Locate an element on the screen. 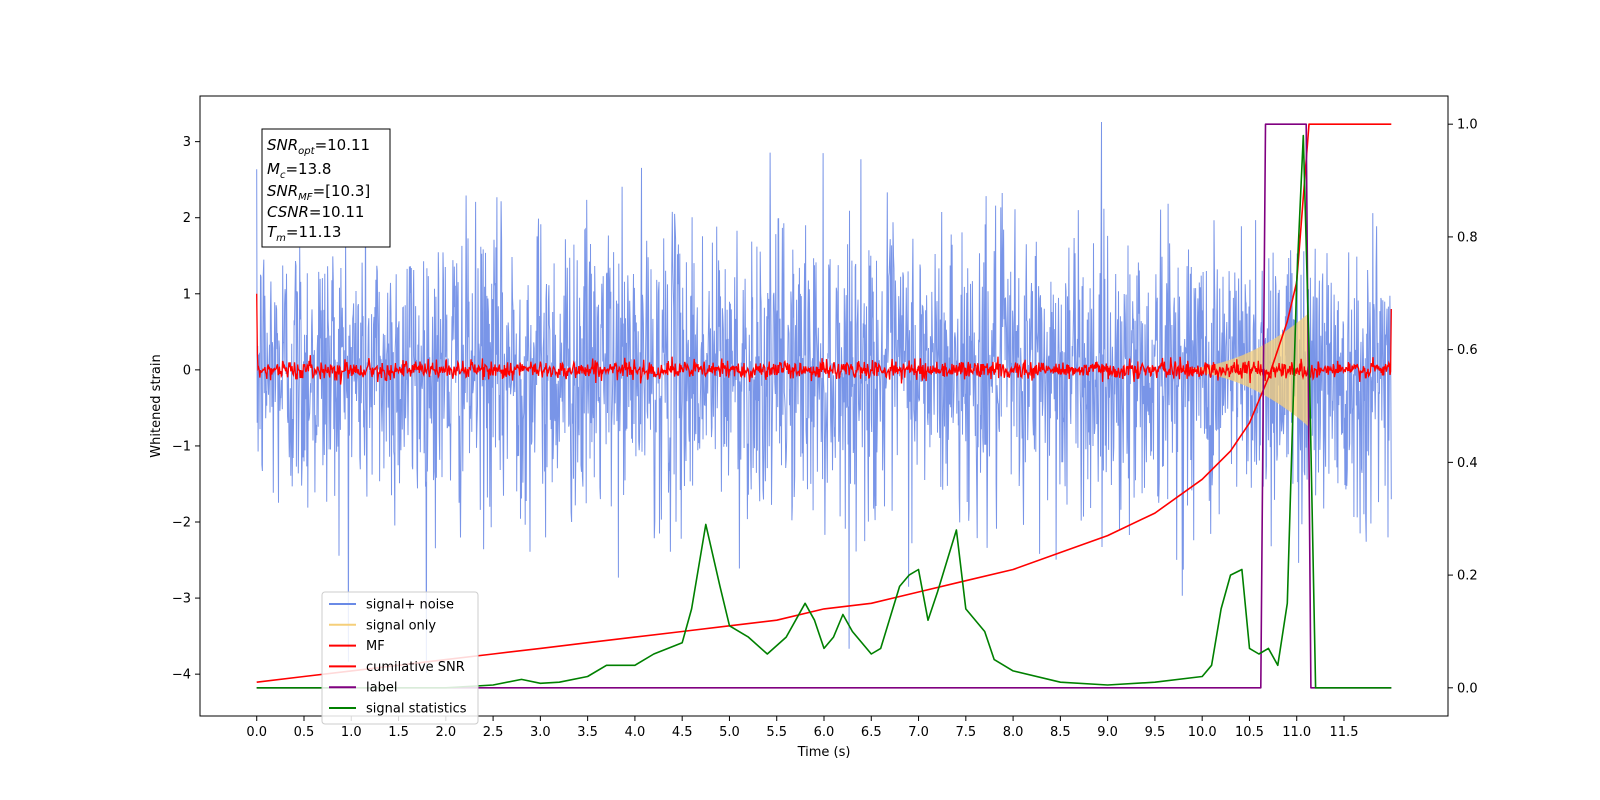 This screenshot has width=1600, height=800. x-tick-label: 5.0 is located at coordinates (729, 732).